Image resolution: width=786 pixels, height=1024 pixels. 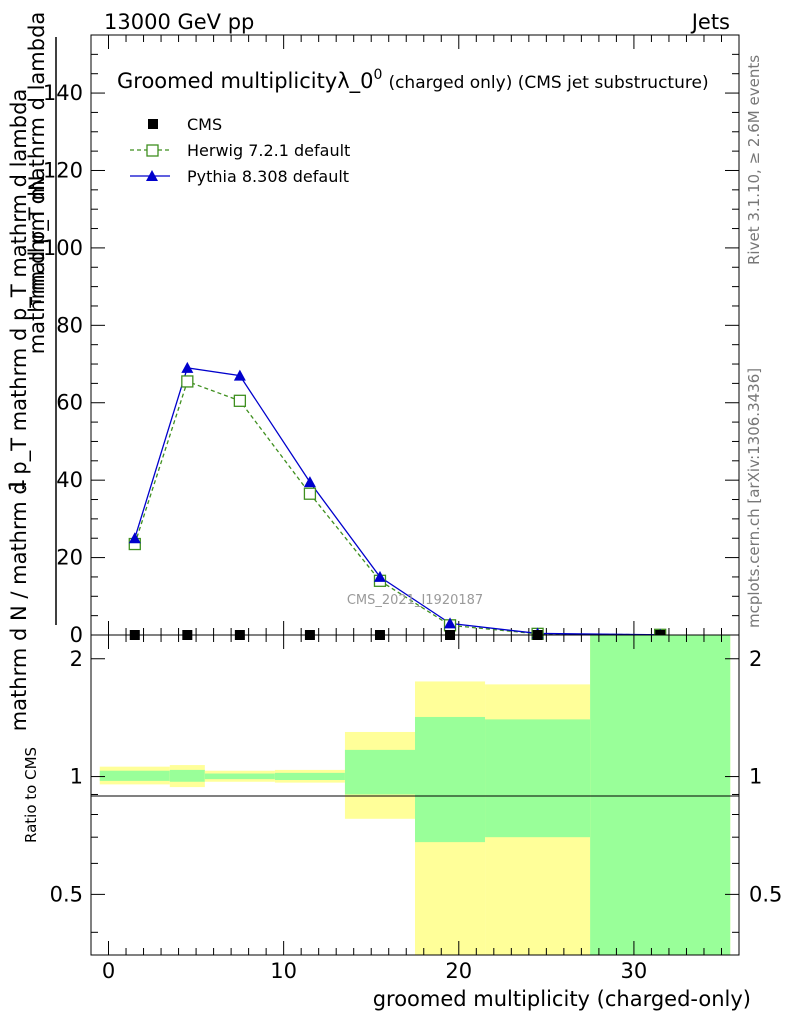 I want to click on main-y-tick-label: 60, so click(x=69, y=403).